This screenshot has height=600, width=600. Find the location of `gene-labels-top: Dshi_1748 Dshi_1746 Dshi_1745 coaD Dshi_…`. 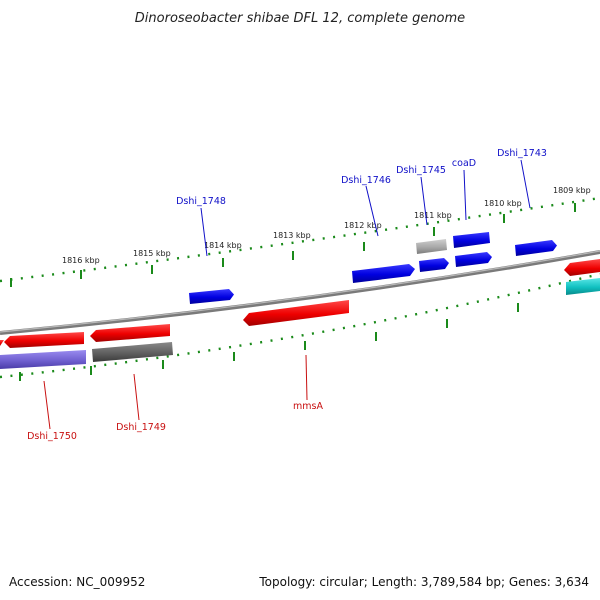

gene-labels-top: Dshi_1748 Dshi_1746 Dshi_1745 coaD Dshi_… is located at coordinates (361, 177).